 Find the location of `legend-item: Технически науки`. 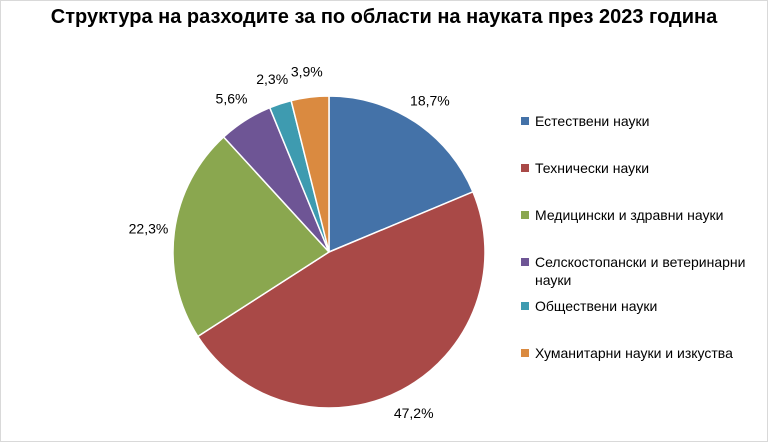

legend-item: Технически науки is located at coordinates (641, 168).